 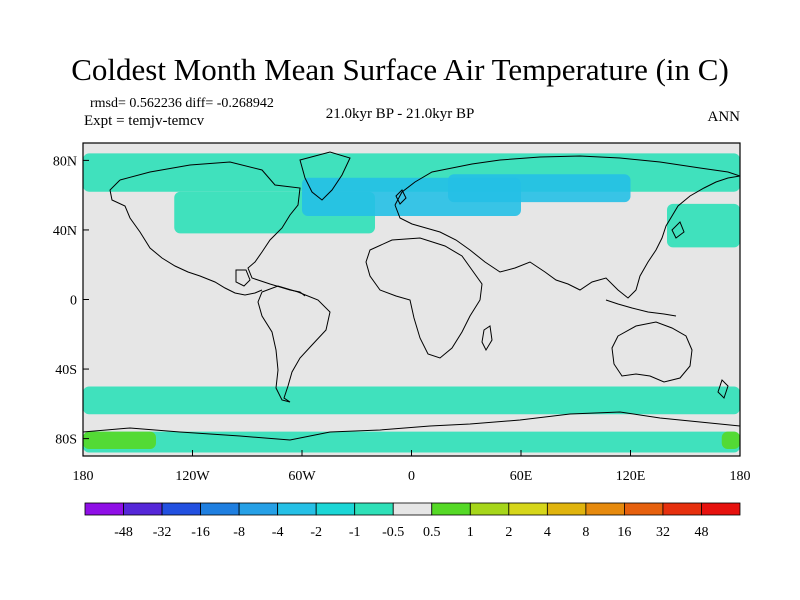 I want to click on north-america-coastline, so click(x=212, y=229).